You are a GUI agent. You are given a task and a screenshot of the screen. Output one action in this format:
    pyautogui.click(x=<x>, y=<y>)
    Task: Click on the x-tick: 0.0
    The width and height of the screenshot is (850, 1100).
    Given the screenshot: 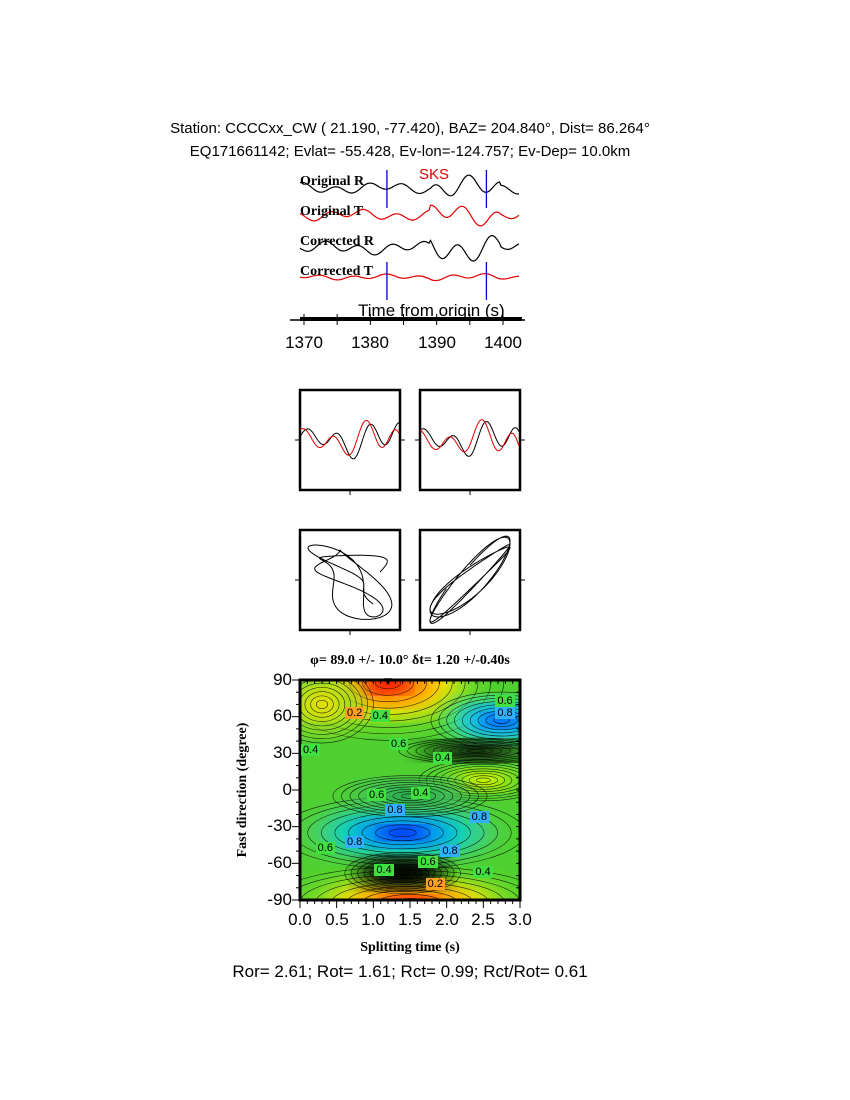 What is the action you would take?
    pyautogui.click(x=300, y=919)
    